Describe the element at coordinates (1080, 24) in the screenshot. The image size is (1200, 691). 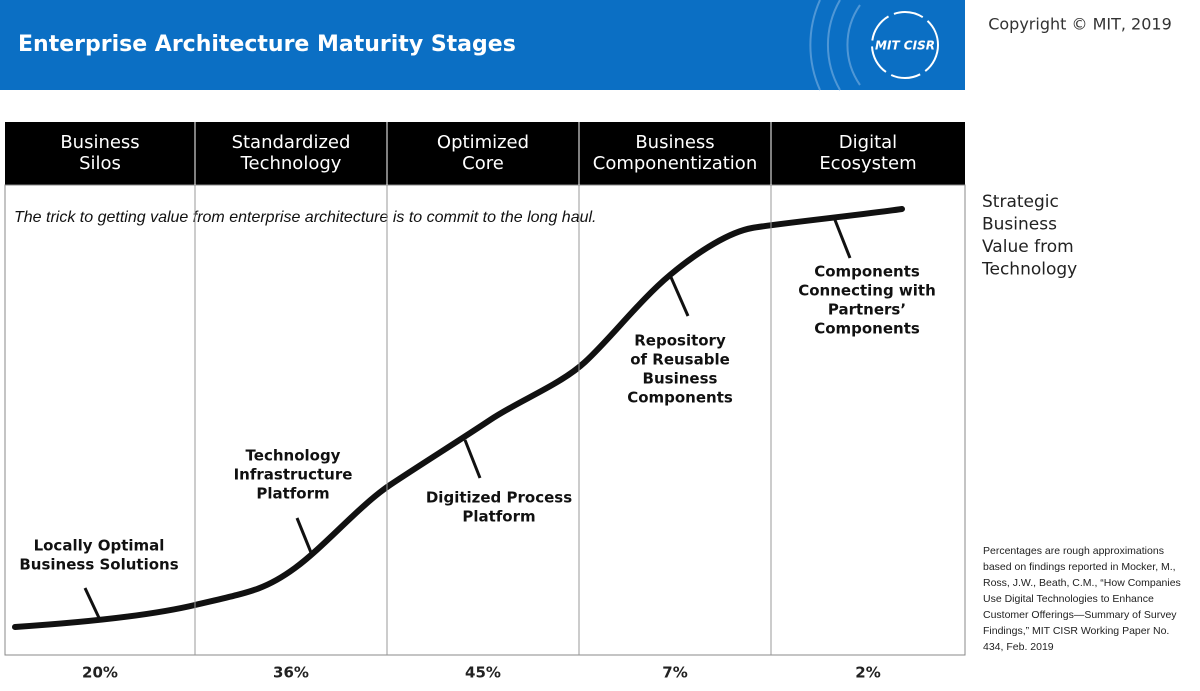
I see `copyright: Copyright © MIT, 2019` at that location.